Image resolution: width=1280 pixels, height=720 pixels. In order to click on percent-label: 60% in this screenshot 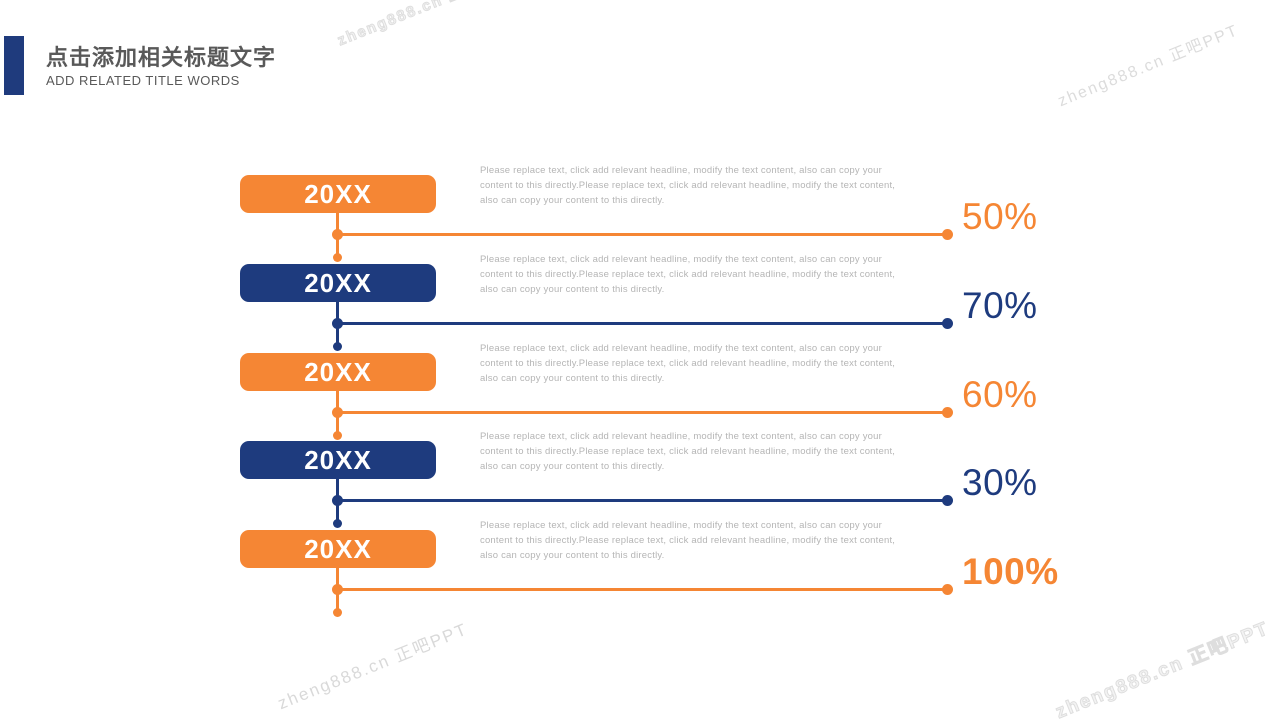, I will do `click(1000, 394)`.